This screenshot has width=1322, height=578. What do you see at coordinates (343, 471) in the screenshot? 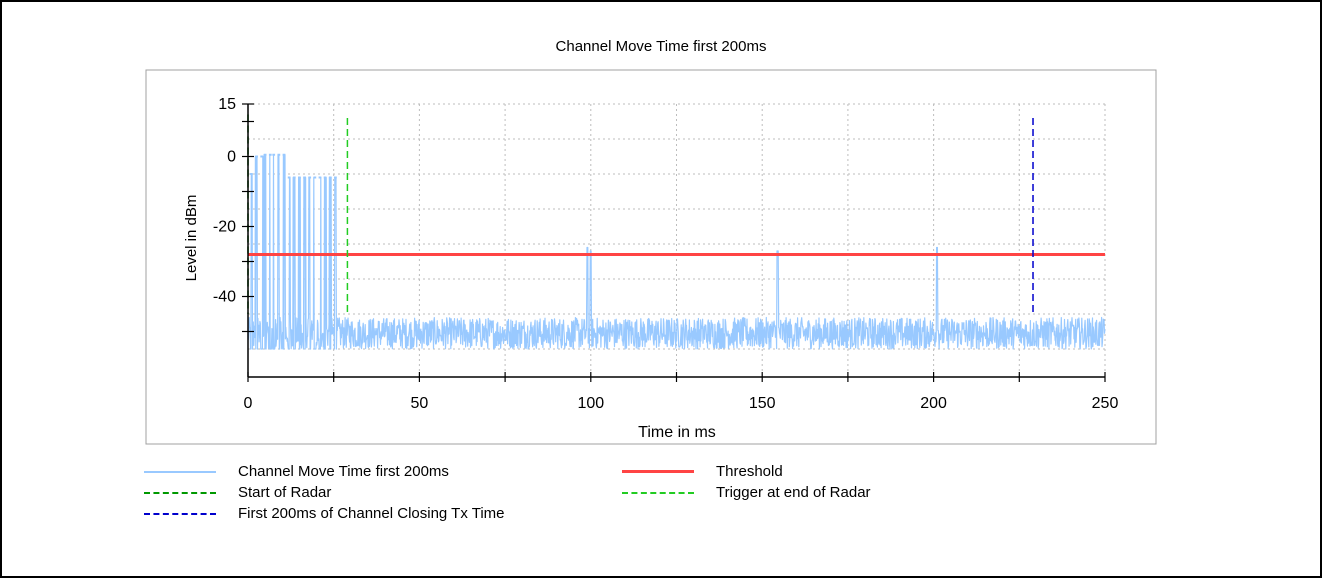
I see `legend-label-channel-move: Channel Move Time first 200ms` at bounding box center [343, 471].